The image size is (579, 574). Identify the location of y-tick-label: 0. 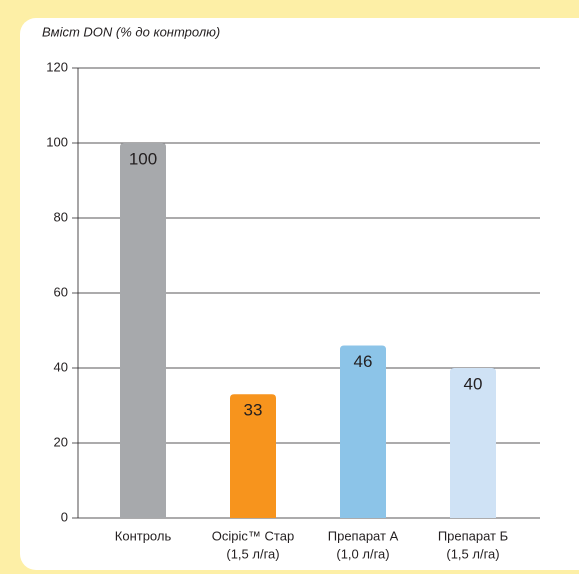
(64, 516).